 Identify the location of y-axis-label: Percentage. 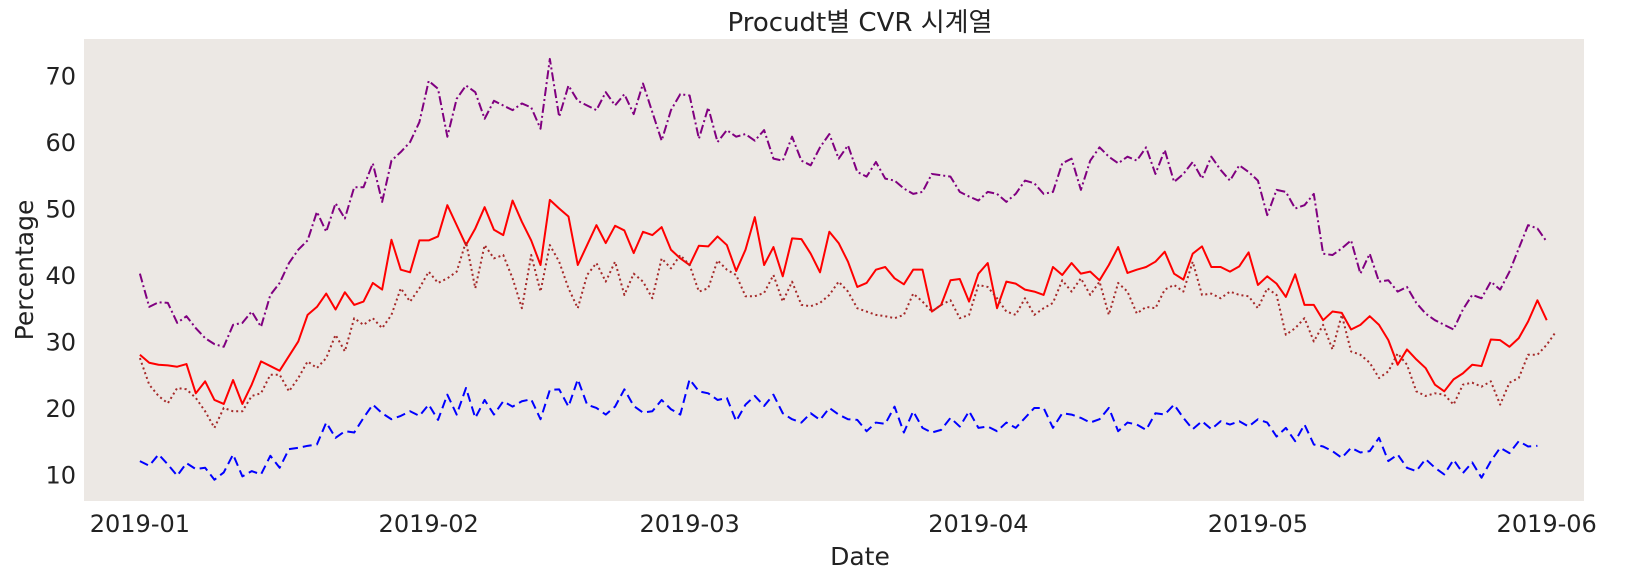
(24, 270).